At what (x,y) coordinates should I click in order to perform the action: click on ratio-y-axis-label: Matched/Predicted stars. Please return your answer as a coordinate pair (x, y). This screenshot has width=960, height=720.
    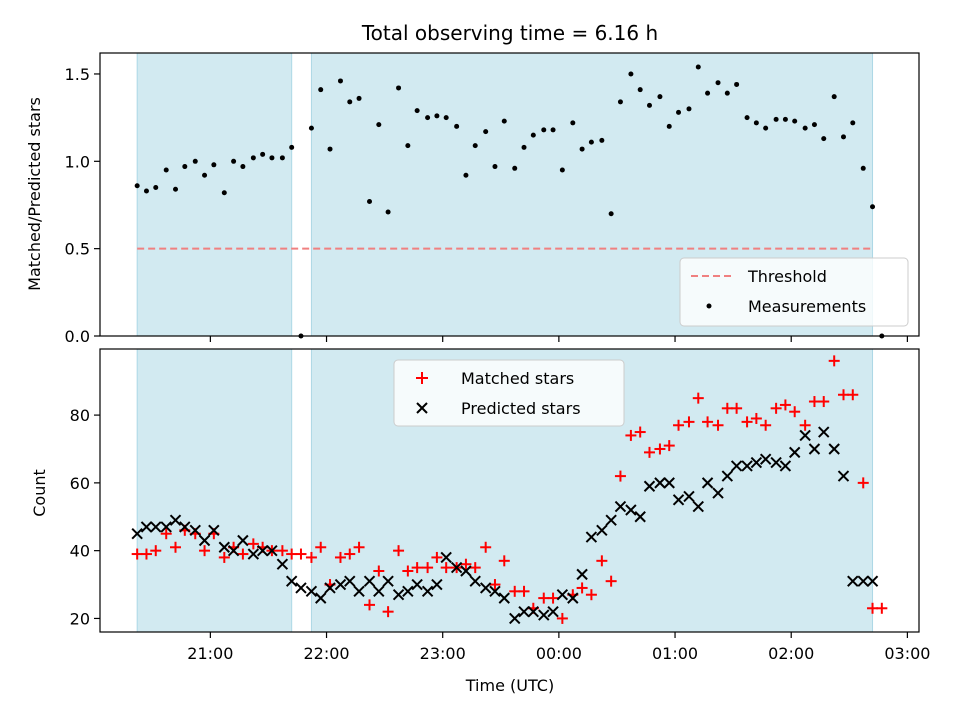
    Looking at the image, I should click on (34, 194).